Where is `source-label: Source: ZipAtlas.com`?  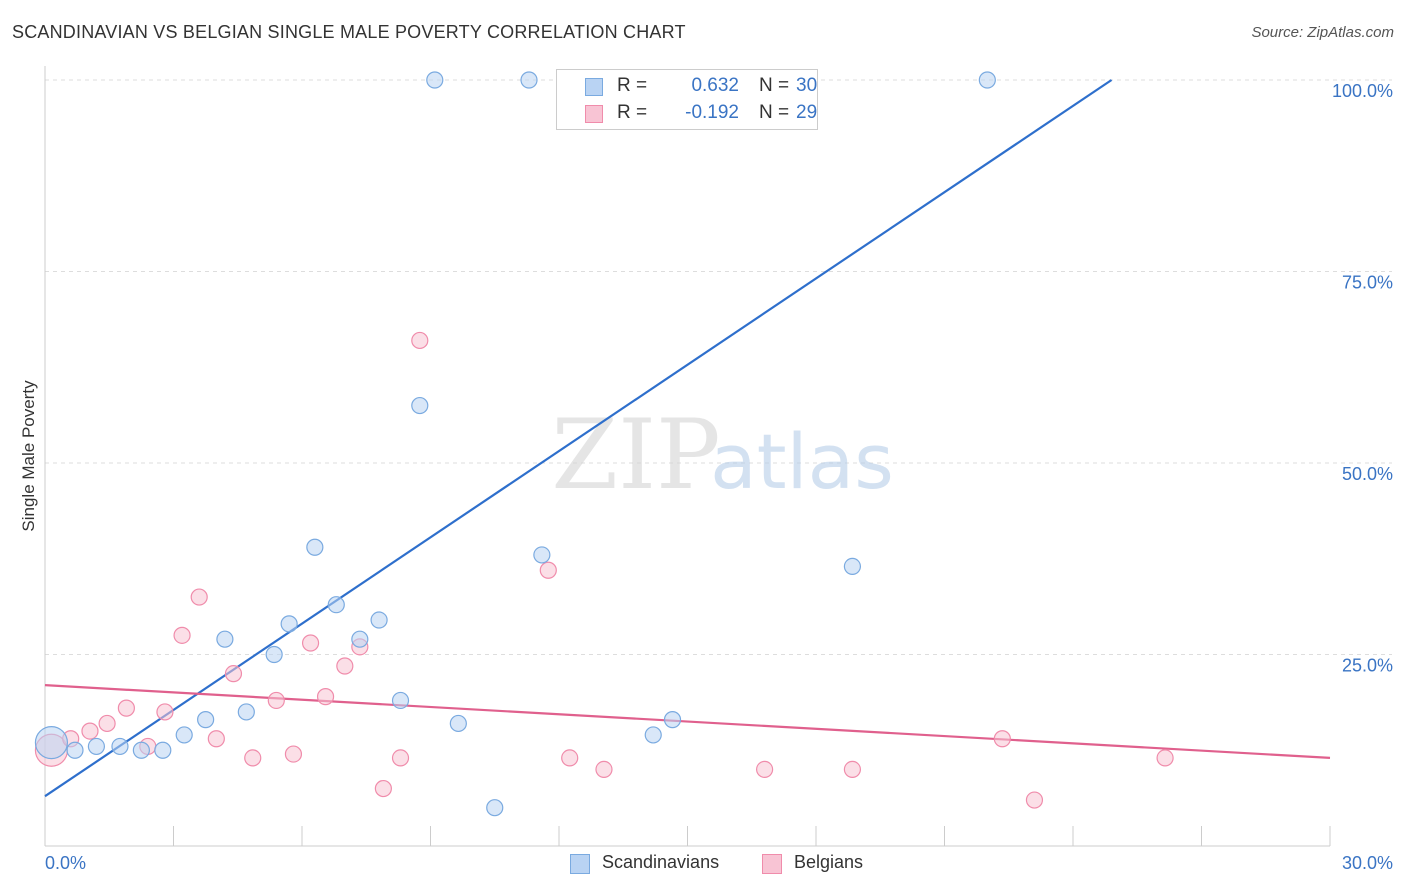
source-label: Source: ZipAtlas.com is located at coordinates (1322, 32).